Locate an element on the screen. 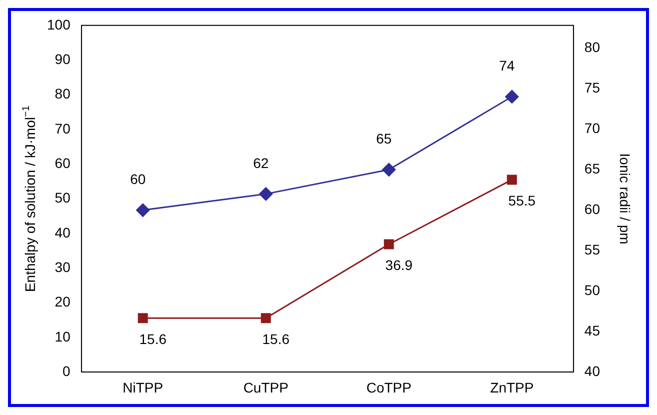 The image size is (657, 415). y2-tick-label: 55 is located at coordinates (592, 250).